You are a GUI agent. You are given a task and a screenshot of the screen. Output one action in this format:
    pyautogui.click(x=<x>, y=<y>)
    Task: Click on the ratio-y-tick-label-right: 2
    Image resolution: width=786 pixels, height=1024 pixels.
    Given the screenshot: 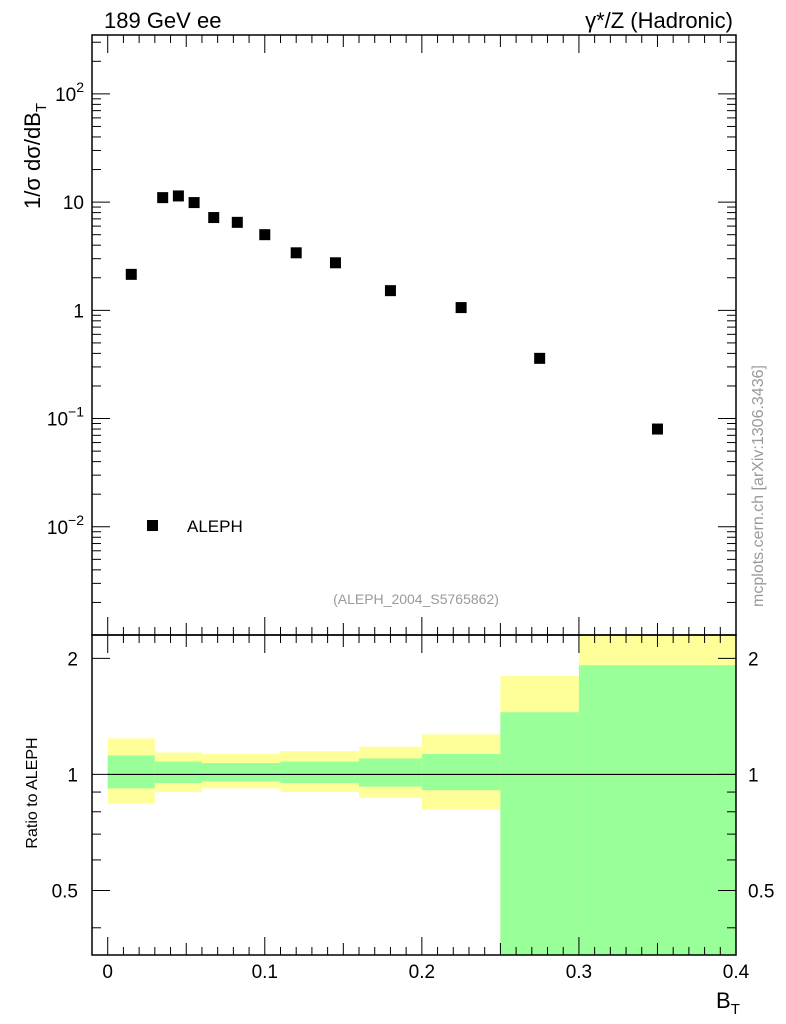 What is the action you would take?
    pyautogui.click(x=753, y=659)
    